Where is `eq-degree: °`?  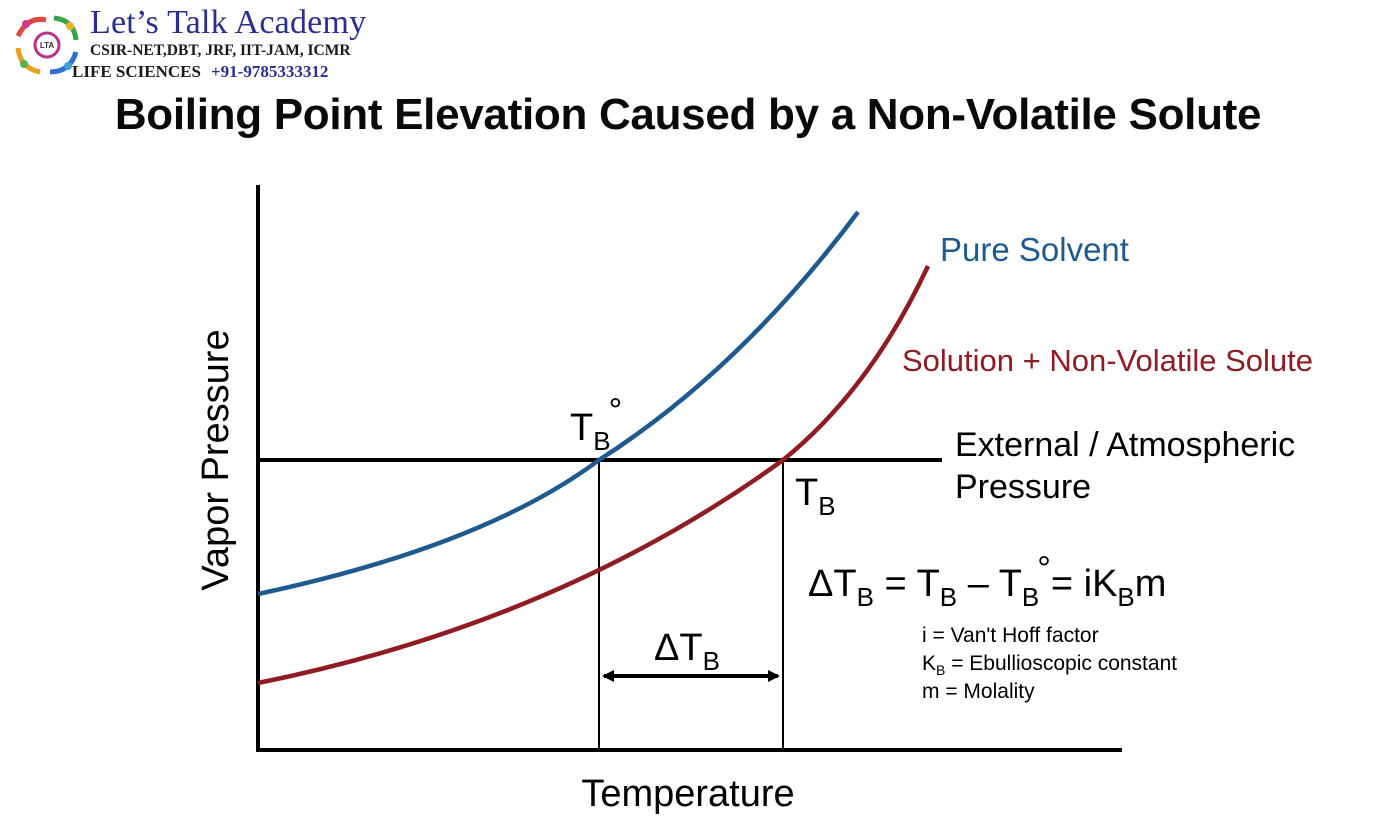 eq-degree: ° is located at coordinates (1044, 569).